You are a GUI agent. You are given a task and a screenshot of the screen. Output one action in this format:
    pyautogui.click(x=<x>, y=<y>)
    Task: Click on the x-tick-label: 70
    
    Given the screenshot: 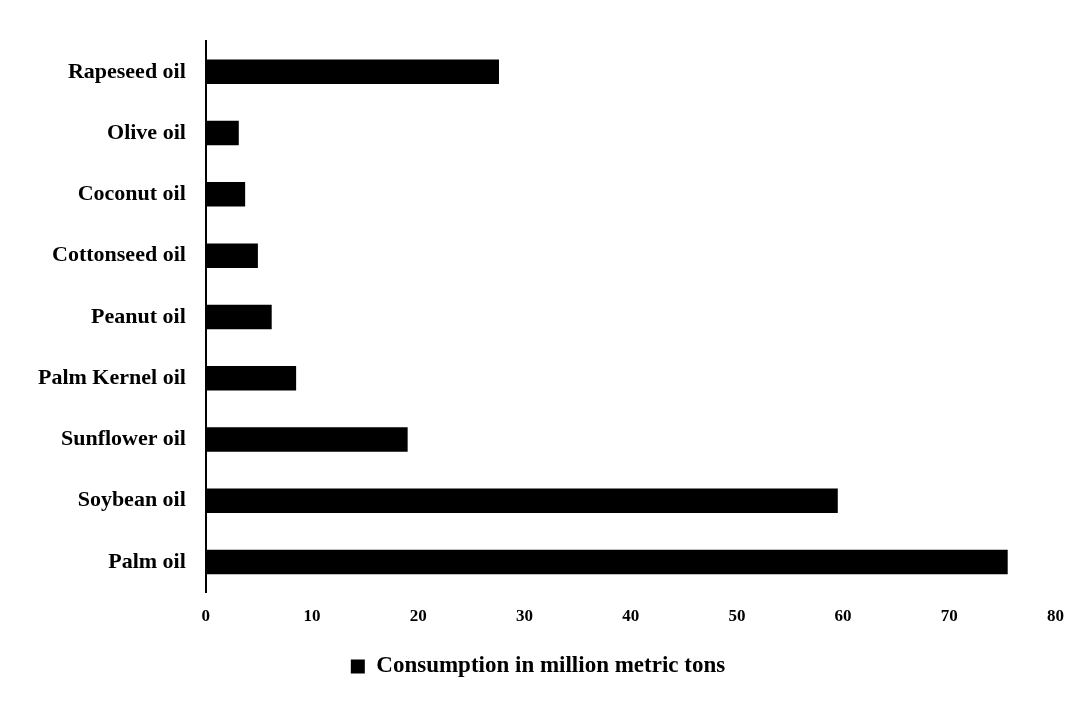 What is the action you would take?
    pyautogui.click(x=949, y=616)
    